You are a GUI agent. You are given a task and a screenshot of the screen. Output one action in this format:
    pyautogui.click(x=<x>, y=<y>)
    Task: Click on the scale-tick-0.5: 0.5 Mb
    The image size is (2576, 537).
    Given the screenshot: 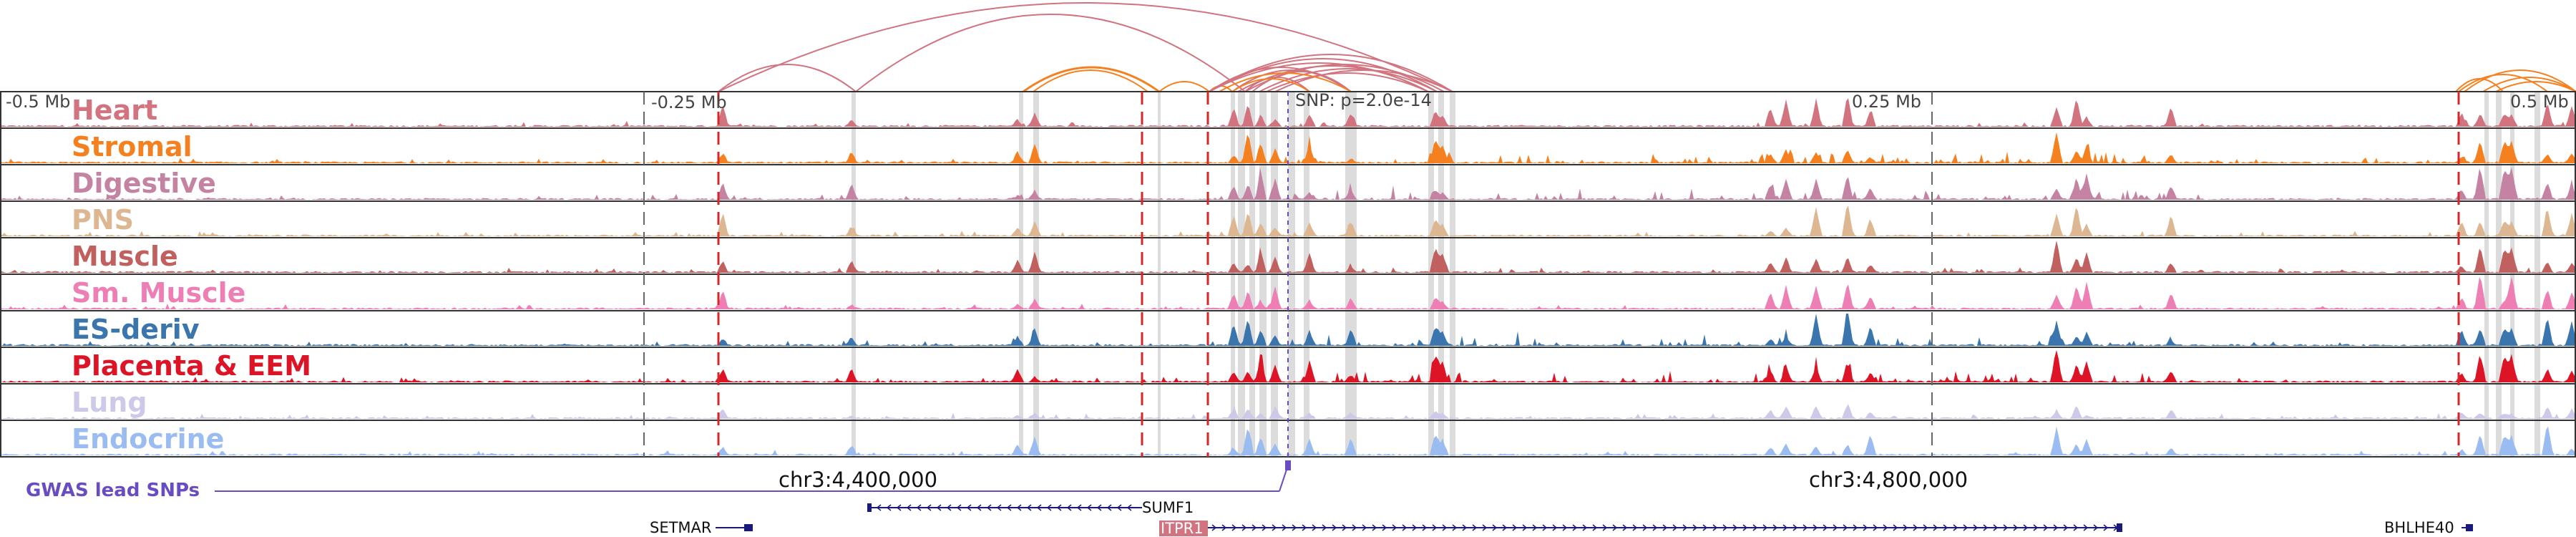 What is the action you would take?
    pyautogui.click(x=2539, y=102)
    